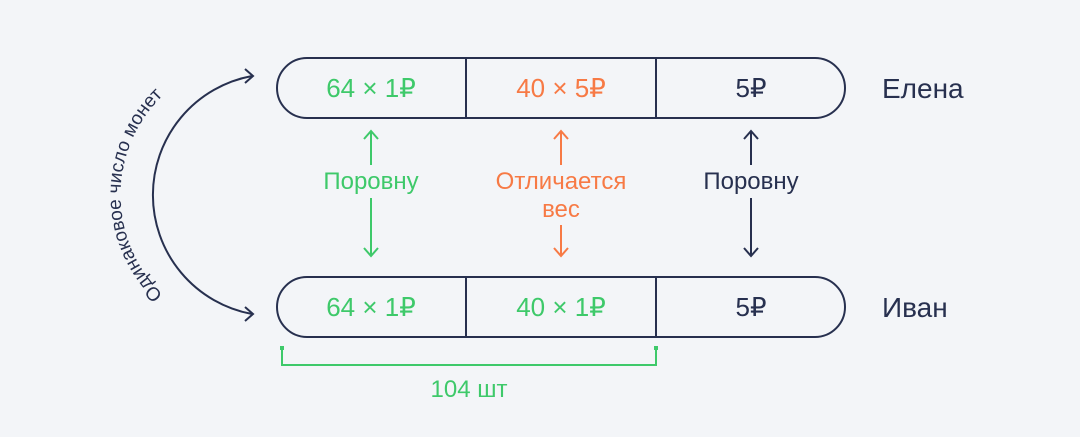  What do you see at coordinates (561, 307) in the screenshot?
I see `cell: 40 × 1₽` at bounding box center [561, 307].